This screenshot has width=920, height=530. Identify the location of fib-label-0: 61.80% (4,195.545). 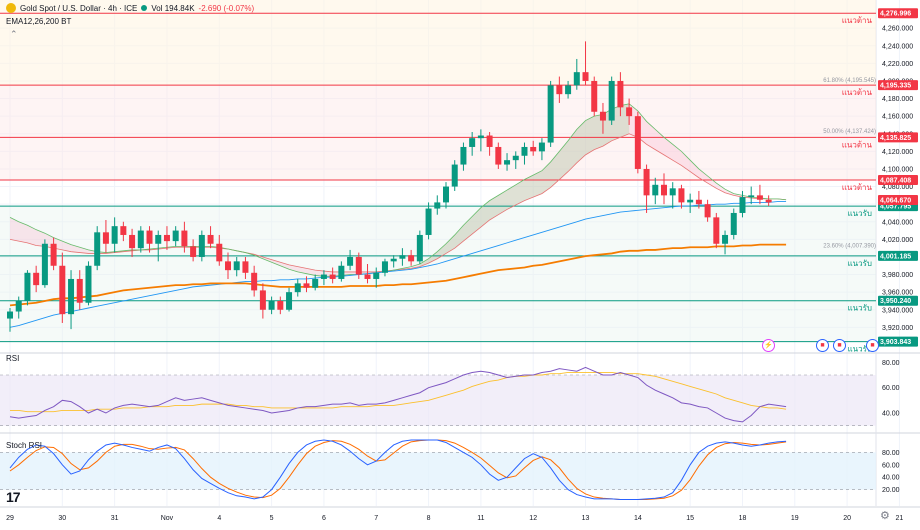
(849, 81).